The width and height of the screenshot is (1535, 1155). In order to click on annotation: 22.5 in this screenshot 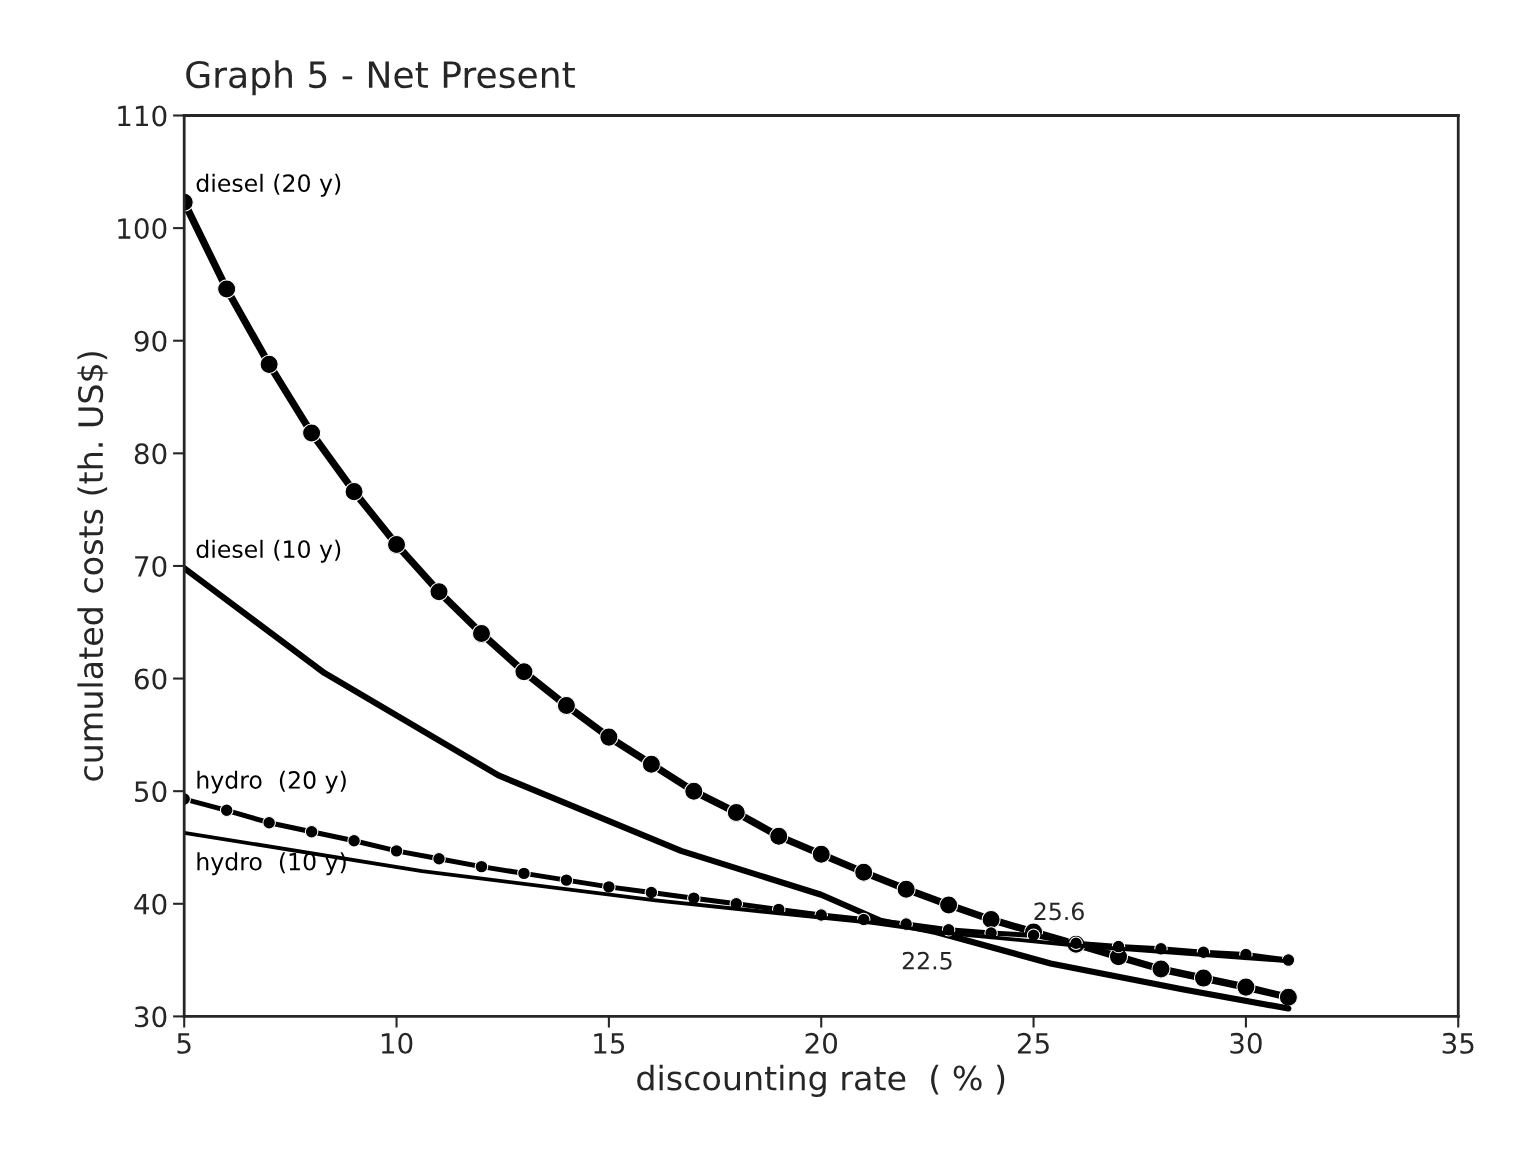, I will do `click(927, 960)`.